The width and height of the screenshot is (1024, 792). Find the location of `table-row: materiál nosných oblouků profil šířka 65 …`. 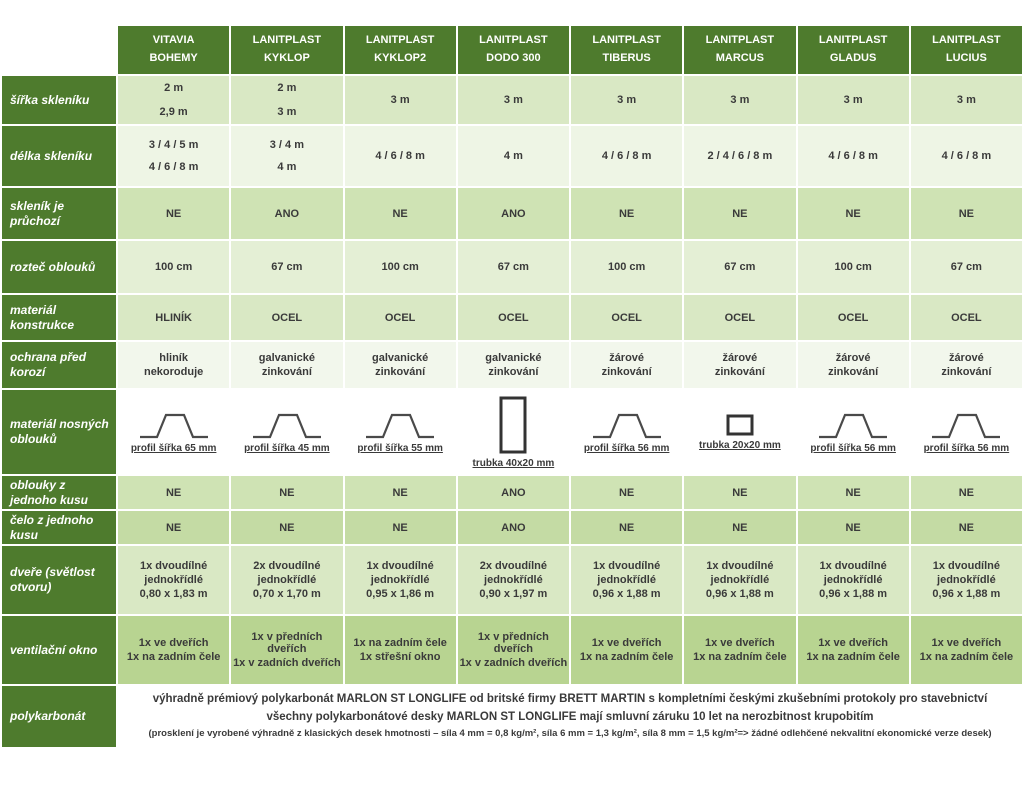

table-row: materiál nosných oblouků profil šířka 65 … is located at coordinates (512, 432).